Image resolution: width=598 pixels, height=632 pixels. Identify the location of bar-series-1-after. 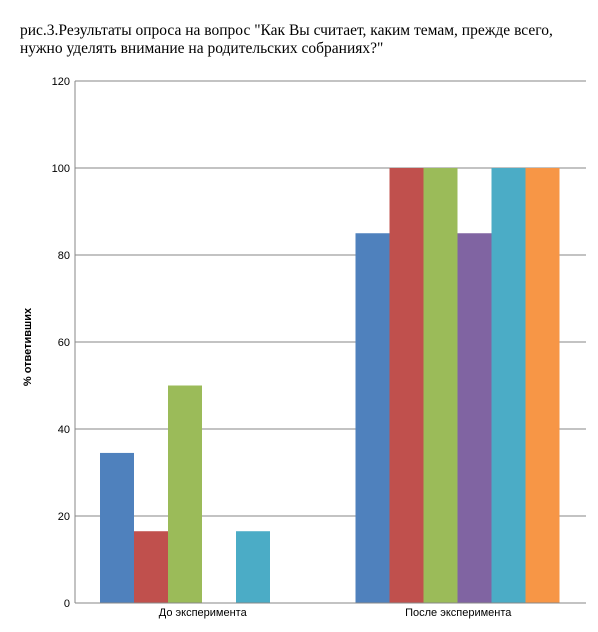
(372, 418).